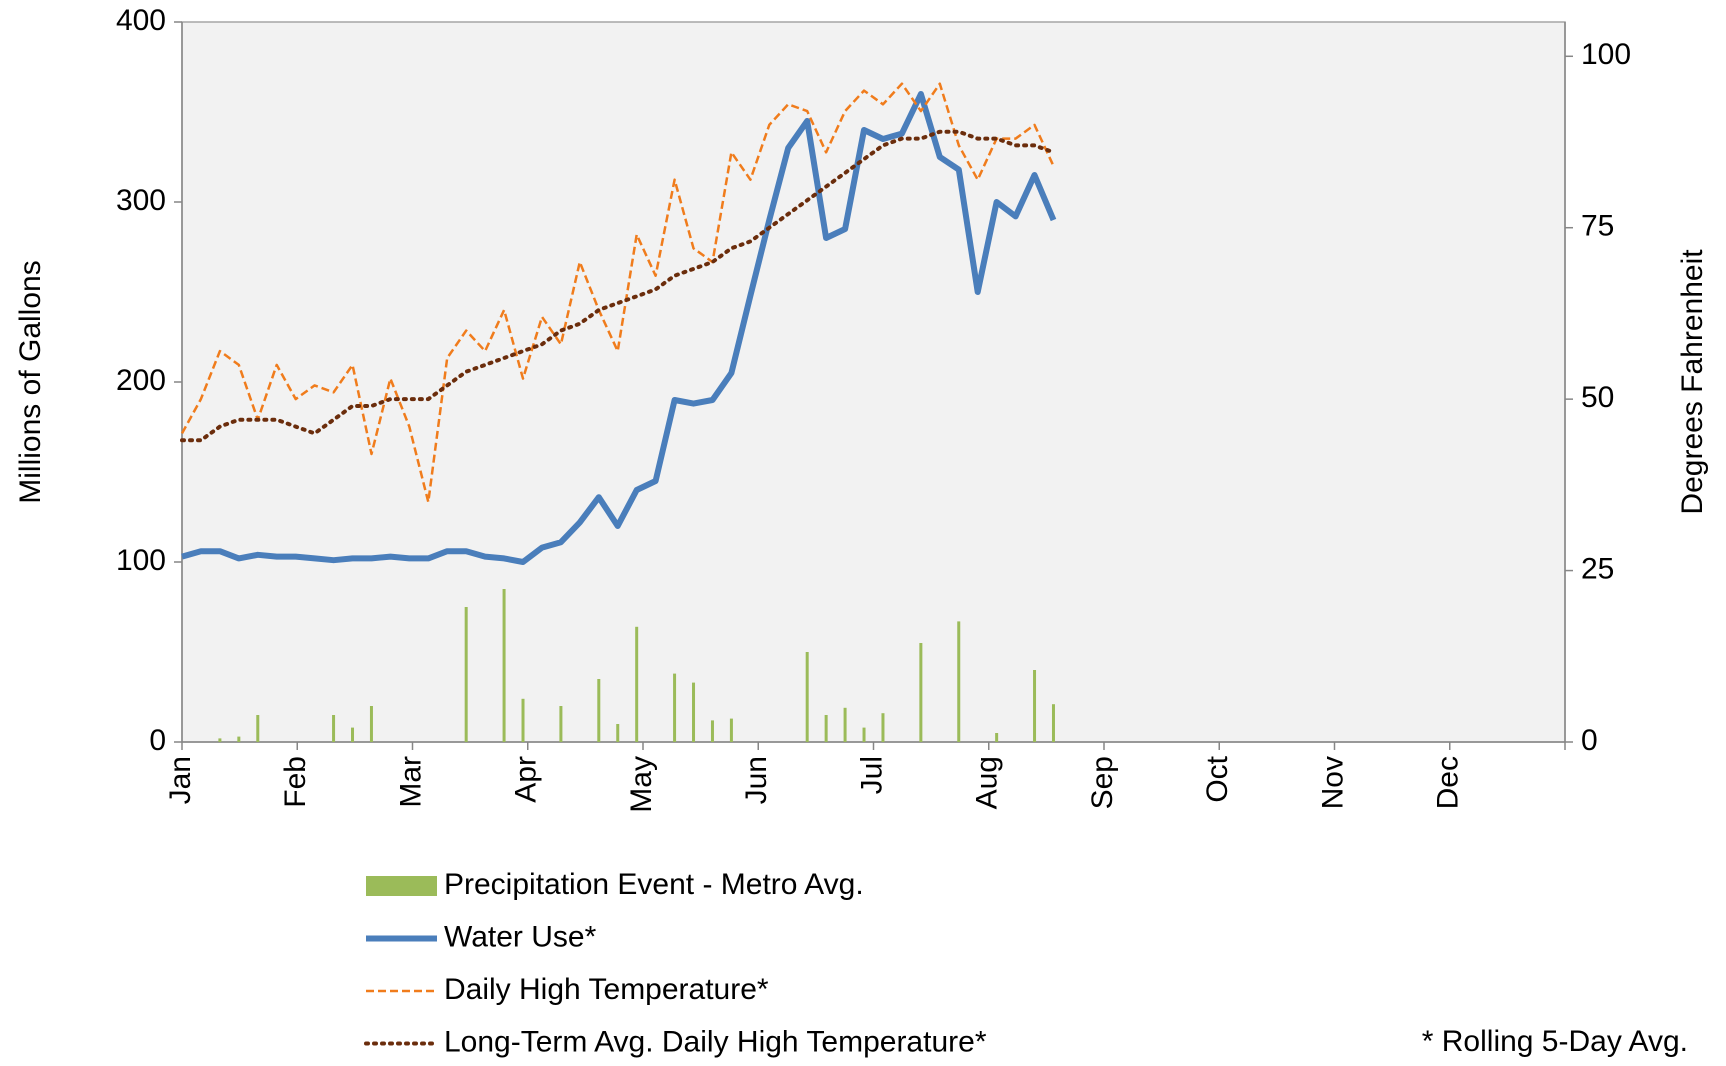 This screenshot has width=1726, height=1066. What do you see at coordinates (654, 884) in the screenshot?
I see `legend-label: Precipitation Event - Metro Avg.` at bounding box center [654, 884].